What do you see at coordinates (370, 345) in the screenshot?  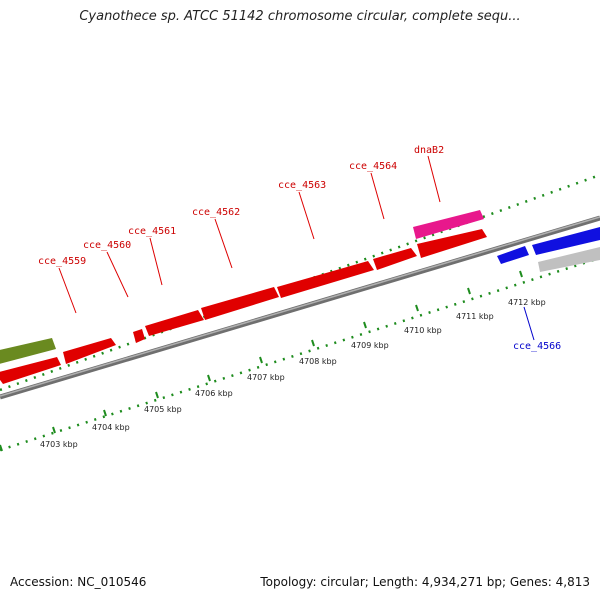 I see `position-label: 4709 kbp` at bounding box center [370, 345].